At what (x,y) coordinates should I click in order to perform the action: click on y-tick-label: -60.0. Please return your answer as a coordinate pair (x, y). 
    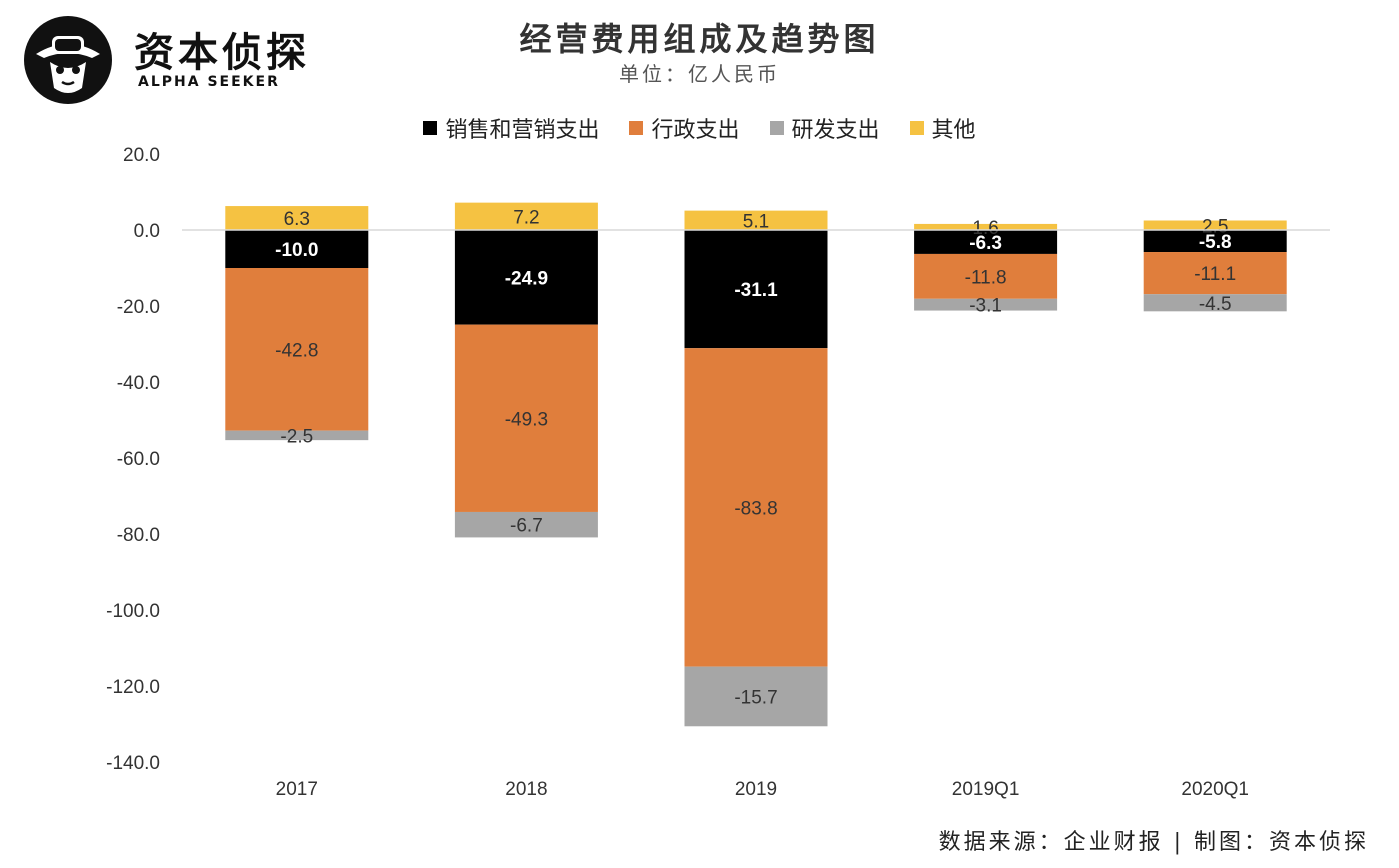
    Looking at the image, I should click on (138, 459).